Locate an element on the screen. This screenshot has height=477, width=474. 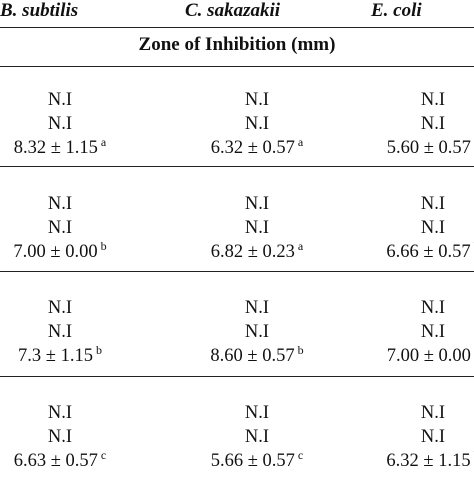
table-cell: 7.00 ± 0.00c is located at coordinates (413, 356).